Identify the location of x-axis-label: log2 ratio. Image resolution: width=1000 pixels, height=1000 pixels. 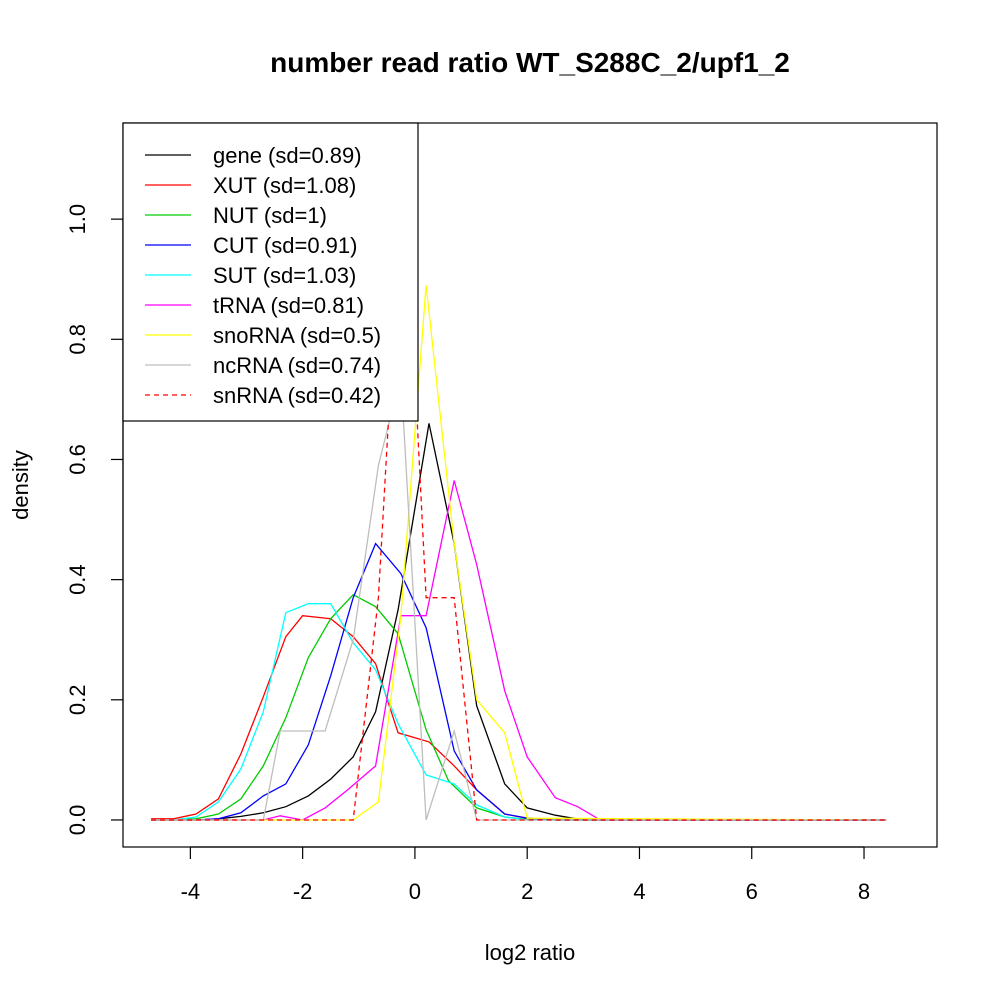
(530, 952).